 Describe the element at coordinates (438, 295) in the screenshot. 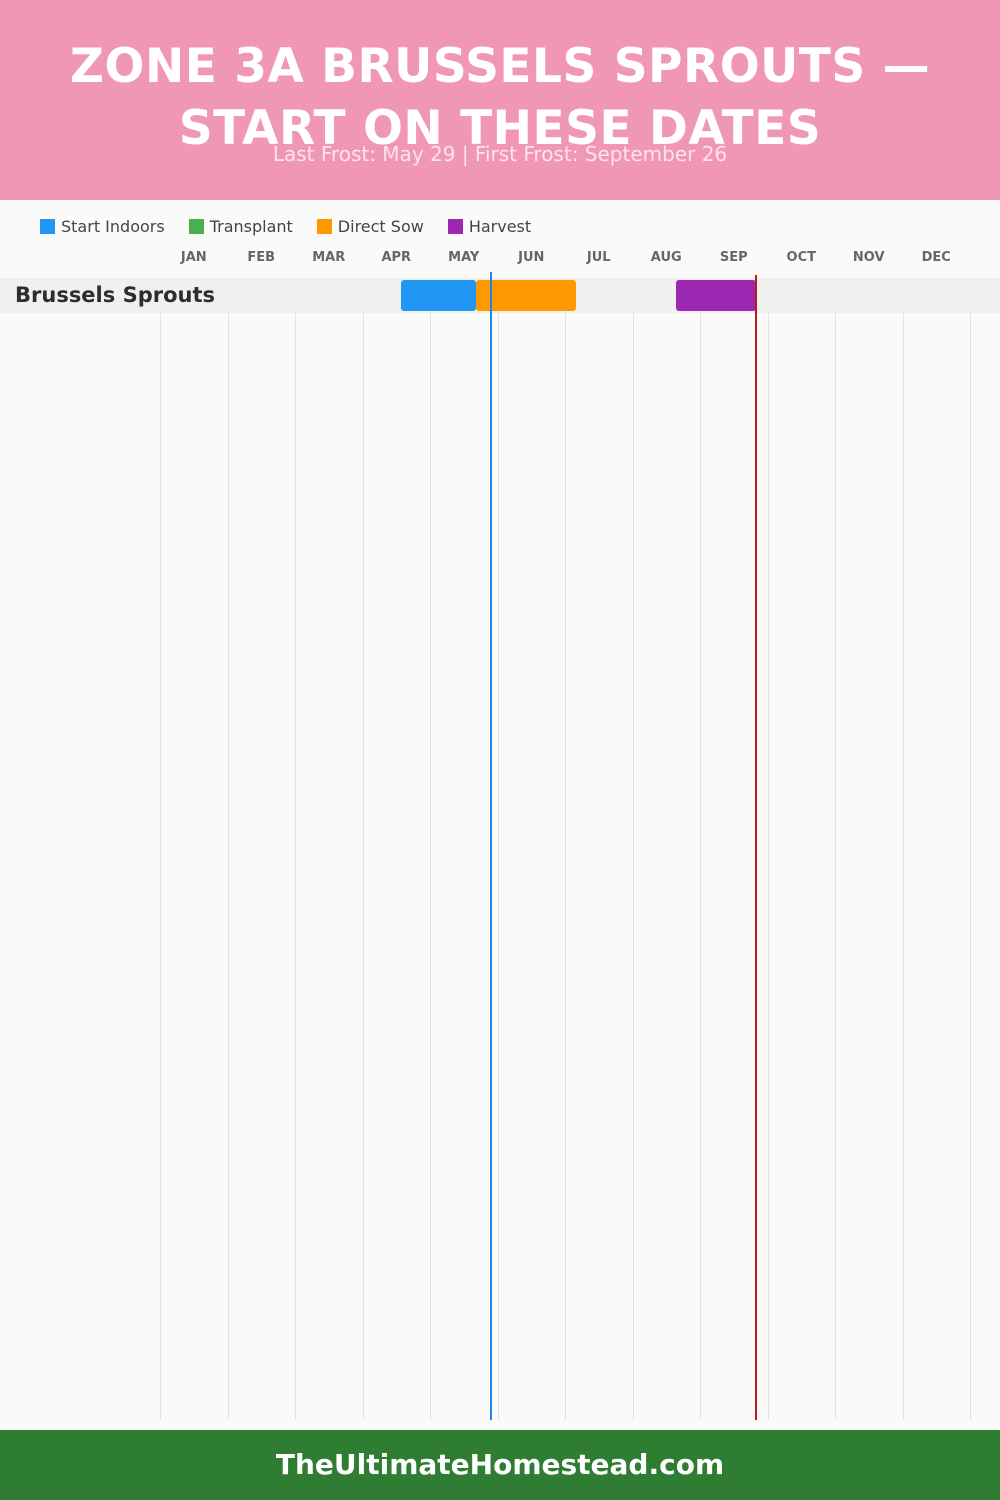

I see `bar-start-indoors` at that location.